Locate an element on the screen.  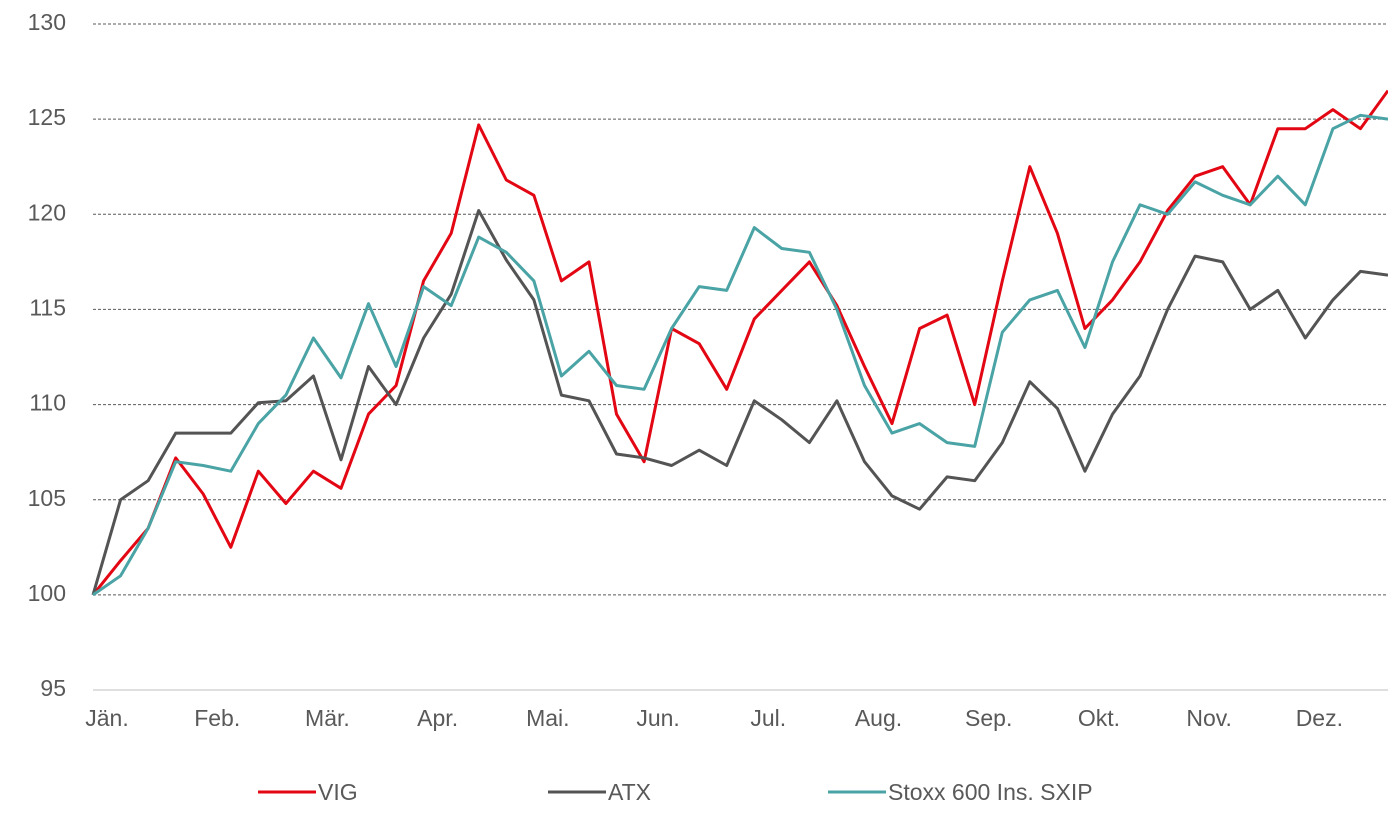
y-tick-label: 125 is located at coordinates (47, 117).